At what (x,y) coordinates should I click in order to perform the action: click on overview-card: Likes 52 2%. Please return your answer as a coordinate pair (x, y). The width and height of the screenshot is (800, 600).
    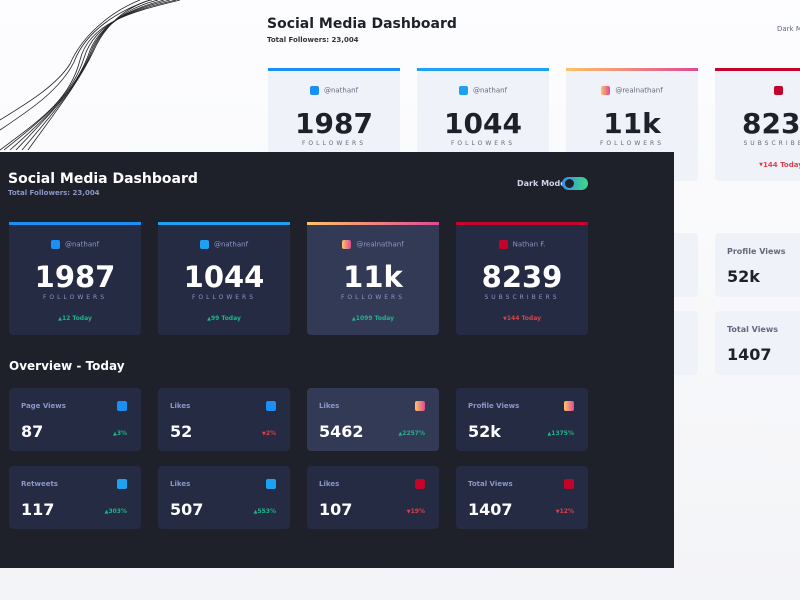
    Looking at the image, I should click on (224, 419).